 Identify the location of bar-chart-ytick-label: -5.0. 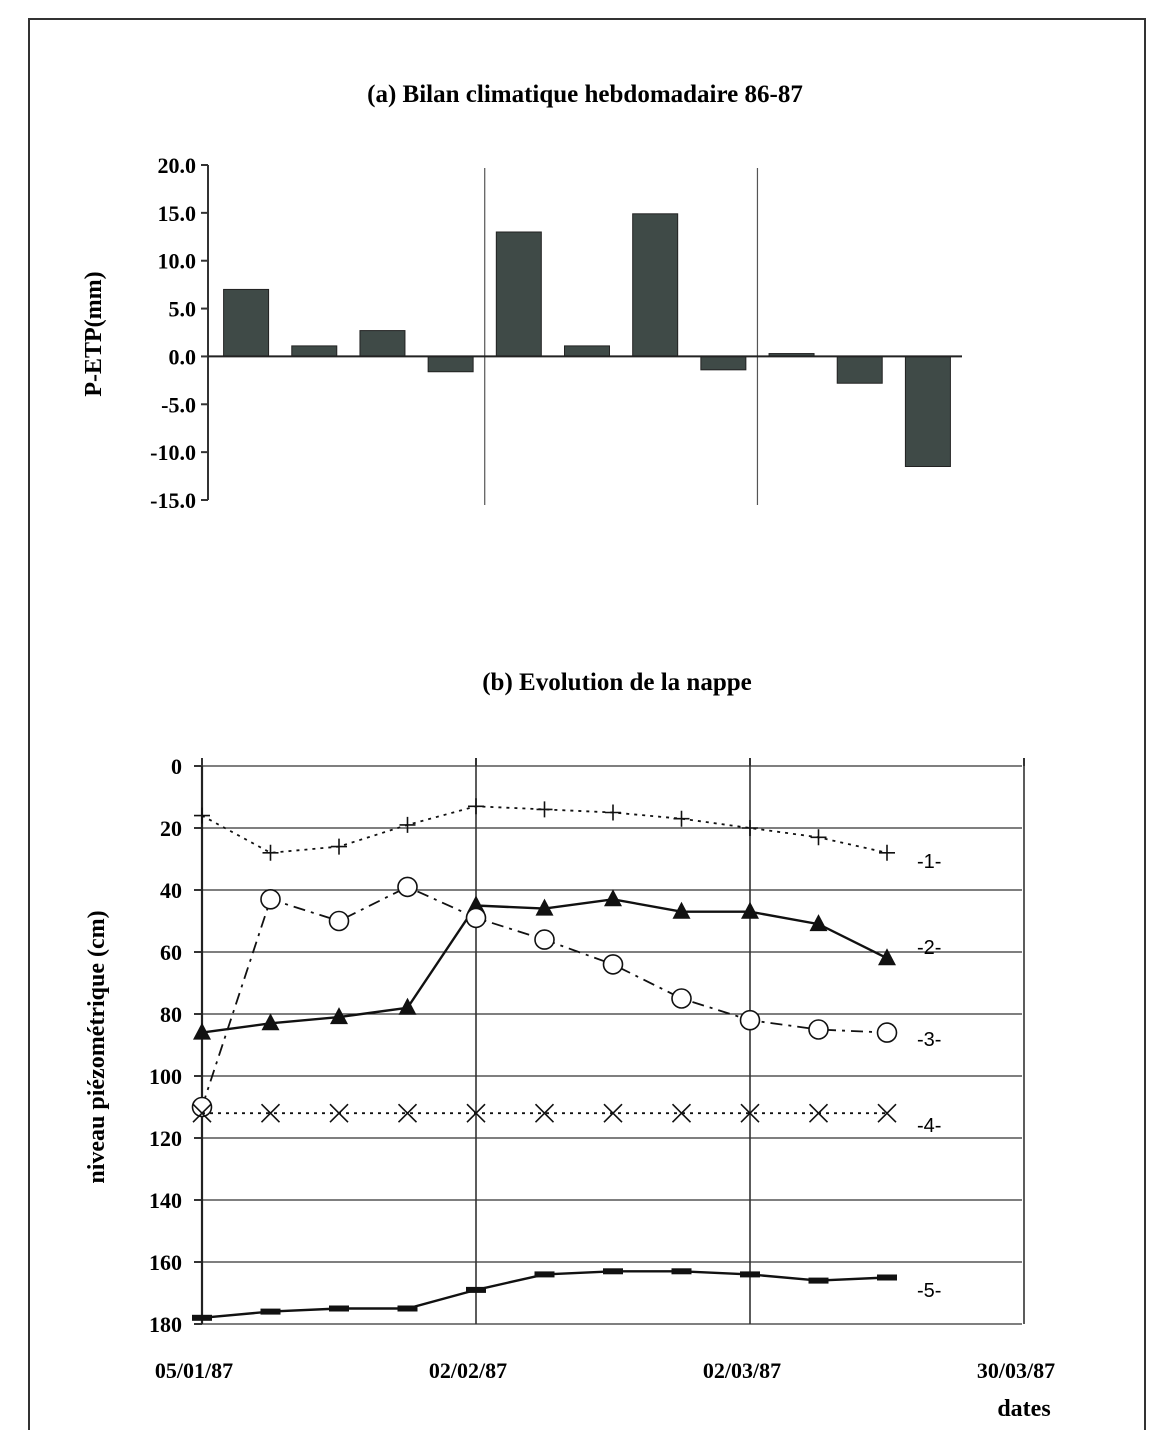
(178, 404).